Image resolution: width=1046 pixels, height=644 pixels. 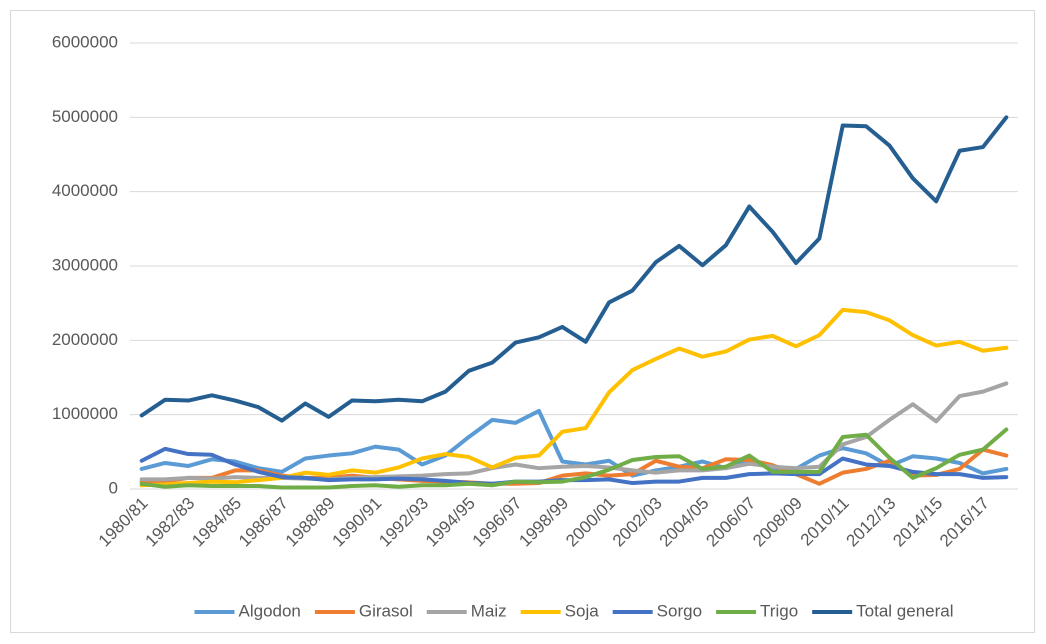 I want to click on legend-label: Maiz, so click(x=489, y=610).